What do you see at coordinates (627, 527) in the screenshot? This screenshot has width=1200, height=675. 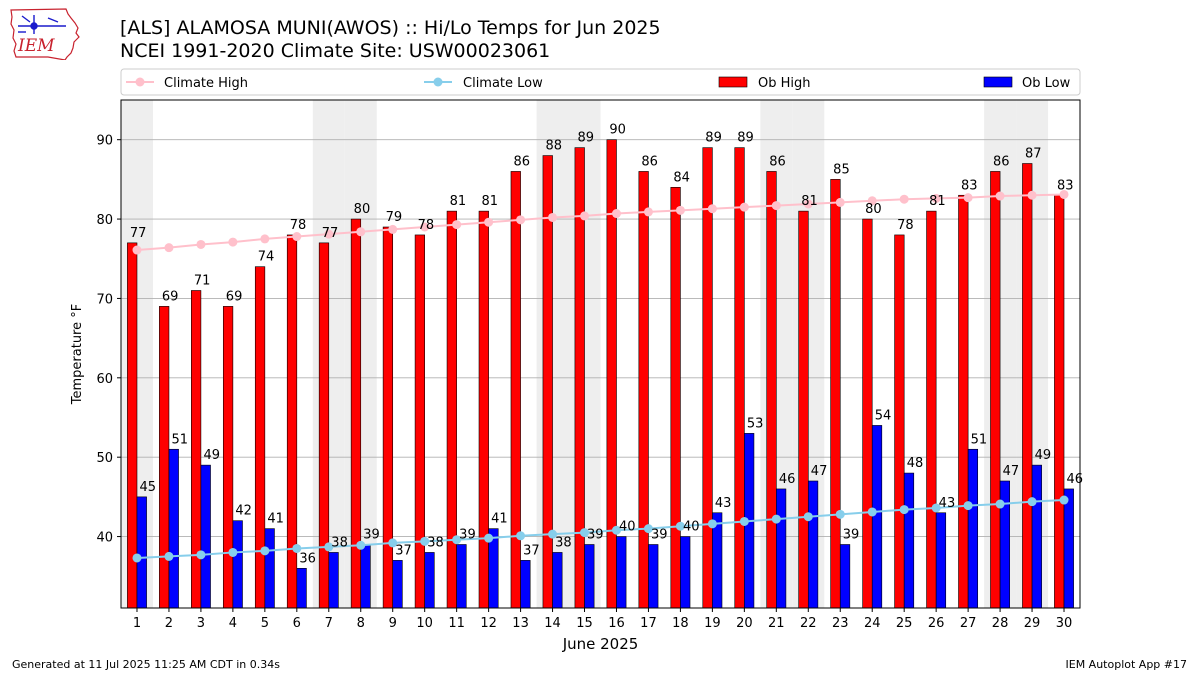 I see `ob-low-label-day-16: 40` at bounding box center [627, 527].